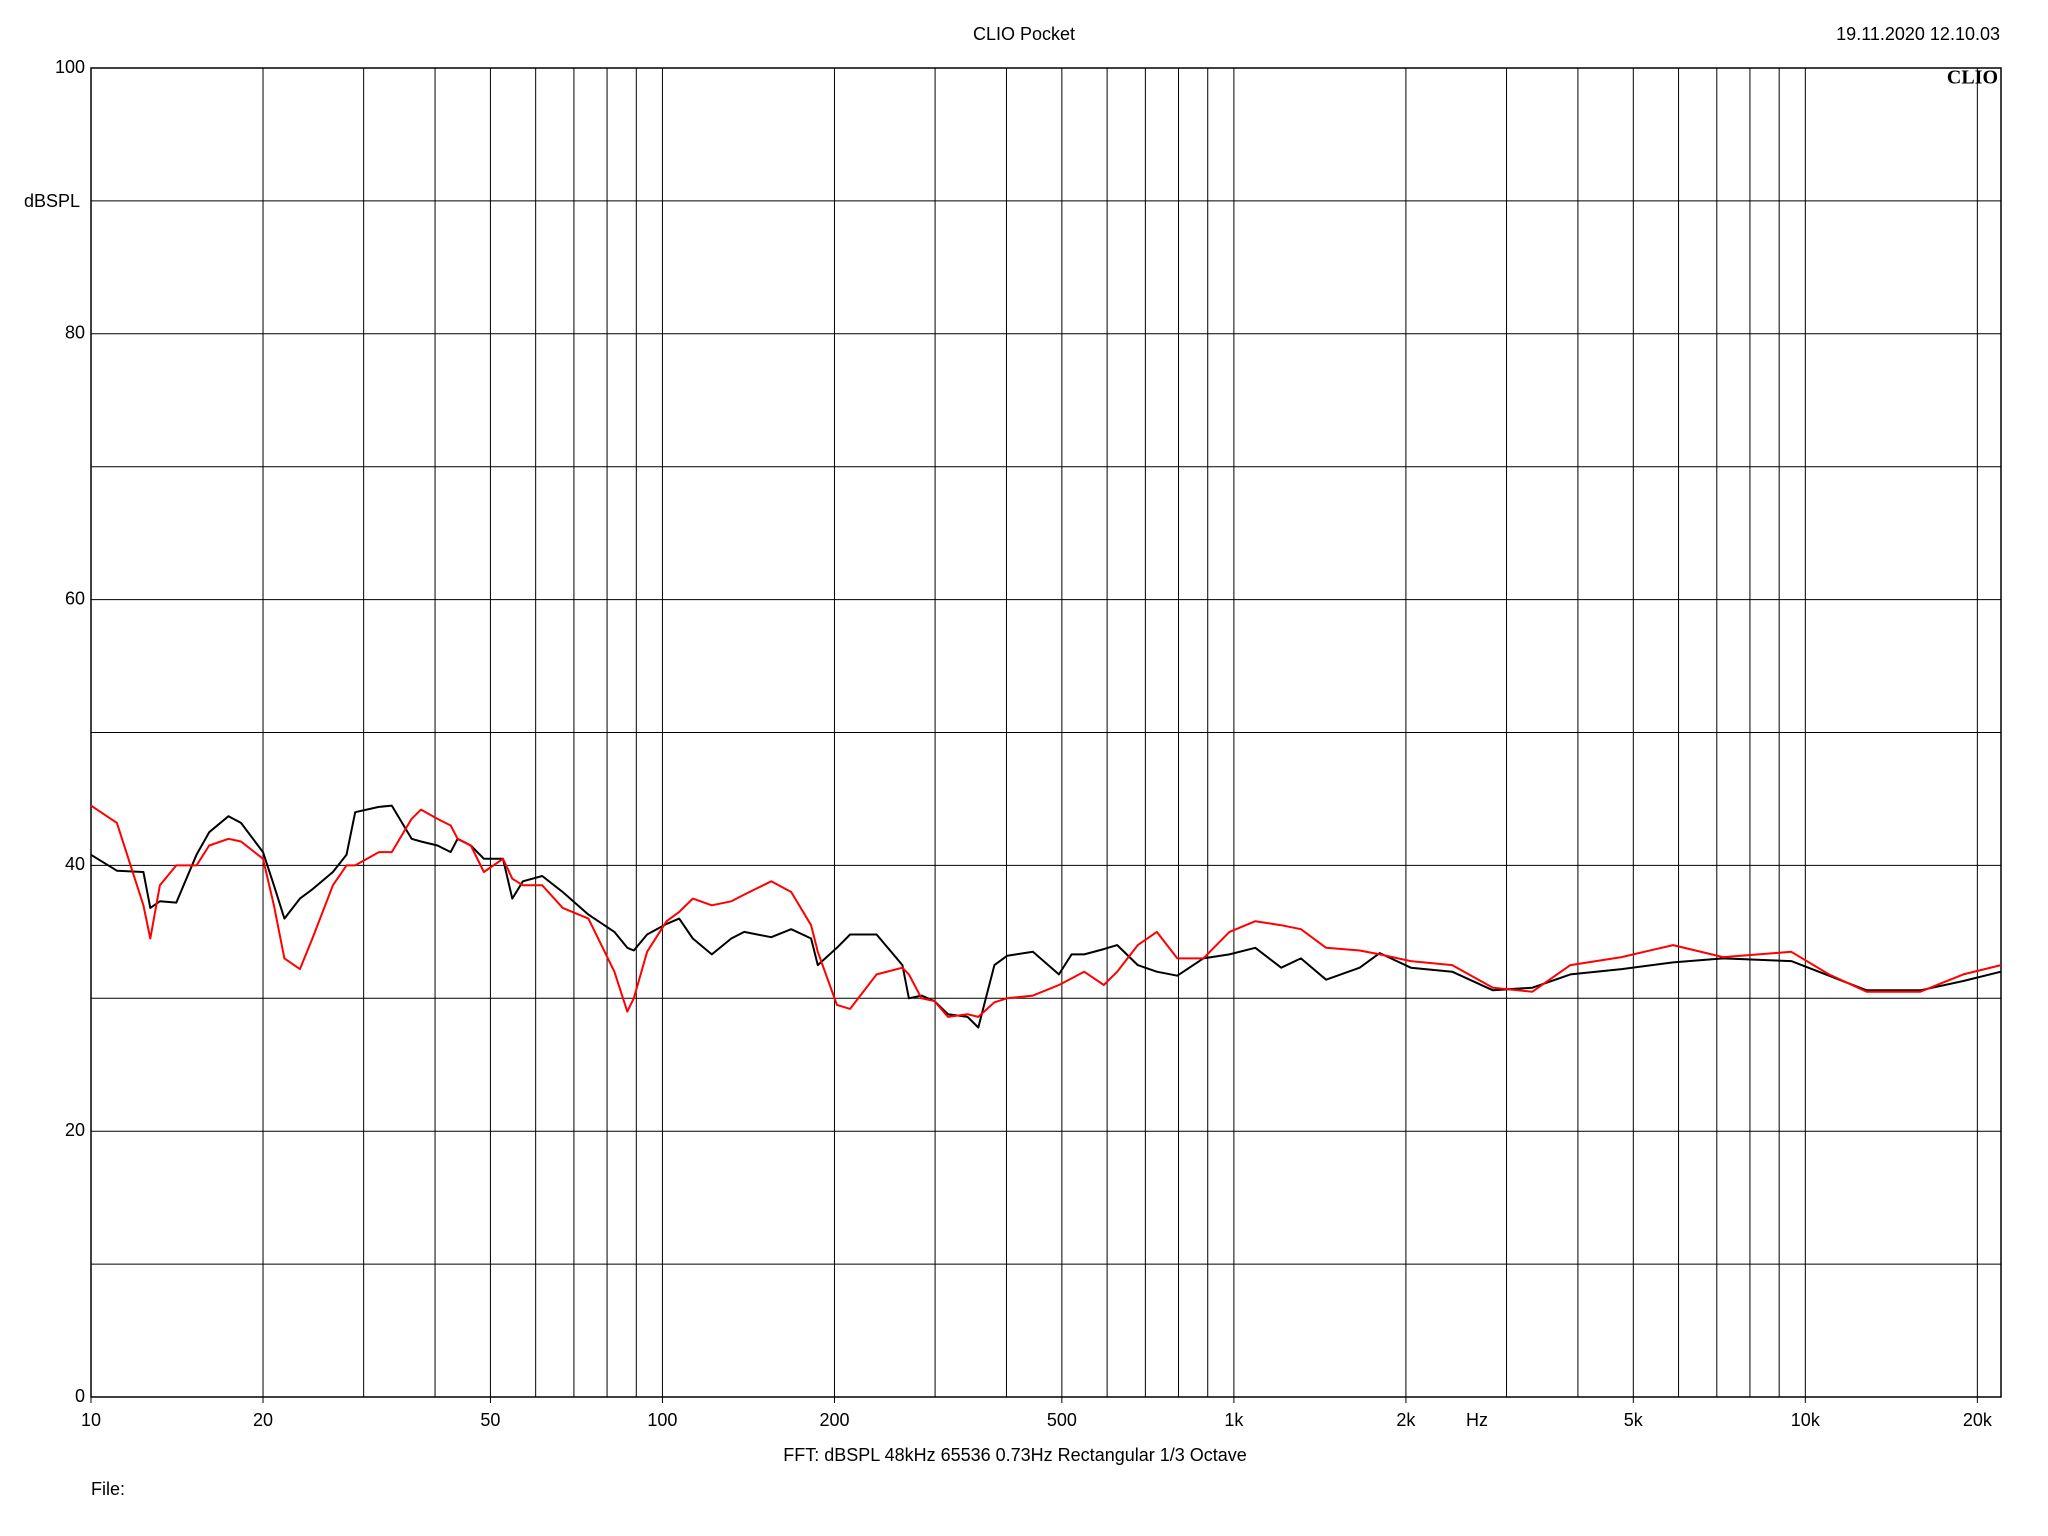  I want to click on x-tick-label: 1k, so click(1234, 1420).